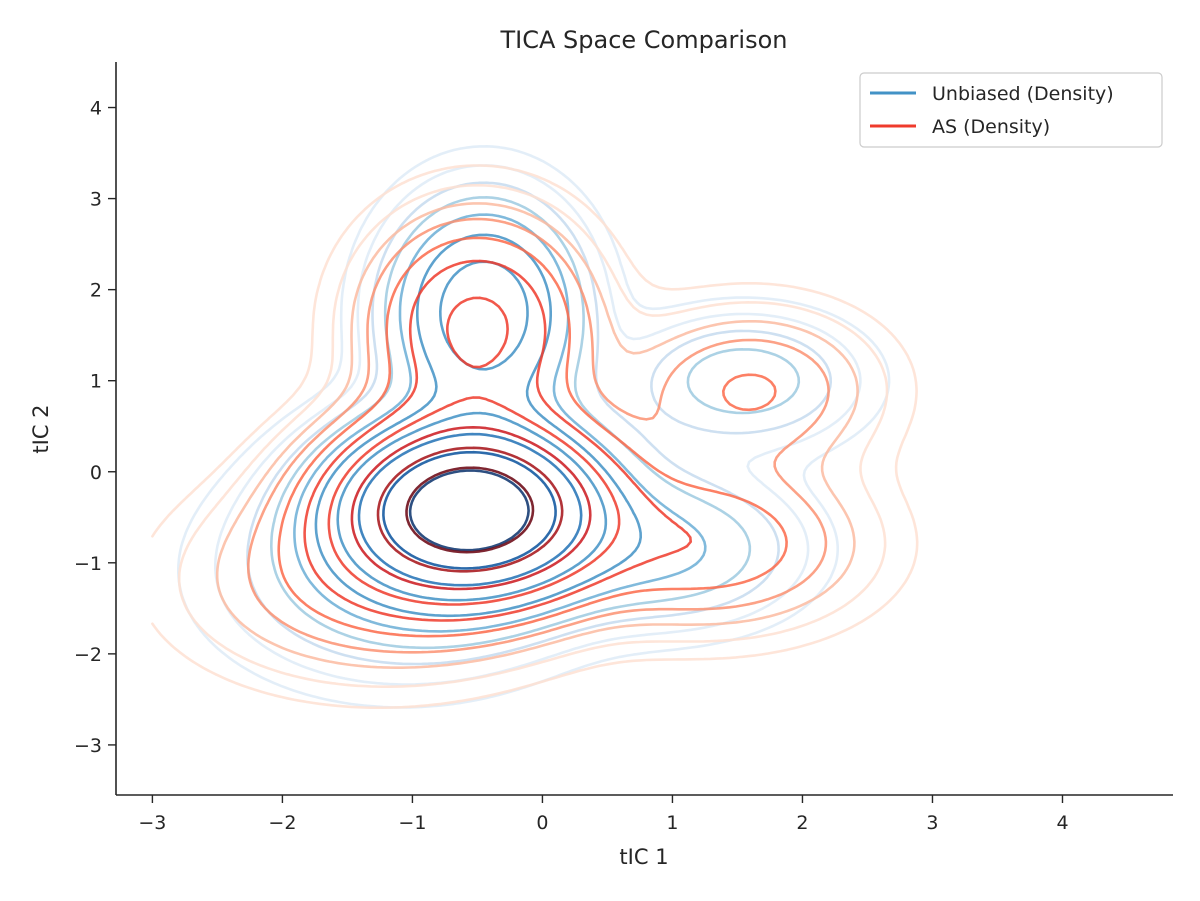 The width and height of the screenshot is (1200, 901). Describe the element at coordinates (412, 823) in the screenshot. I see `x-tick-label: −1` at that location.